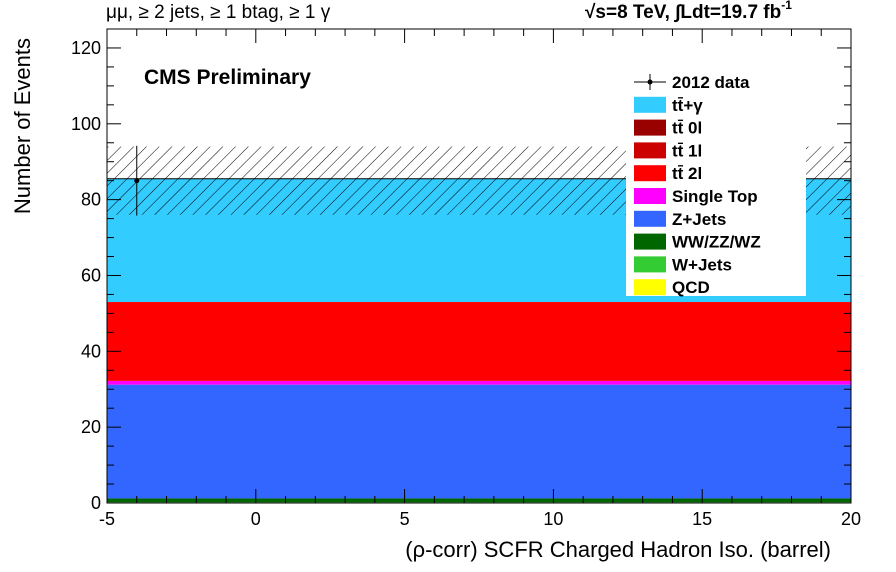 The width and height of the screenshot is (896, 572). Describe the element at coordinates (687, 173) in the screenshot. I see `legend-label-tt-2l: tt̄ 2l` at that location.